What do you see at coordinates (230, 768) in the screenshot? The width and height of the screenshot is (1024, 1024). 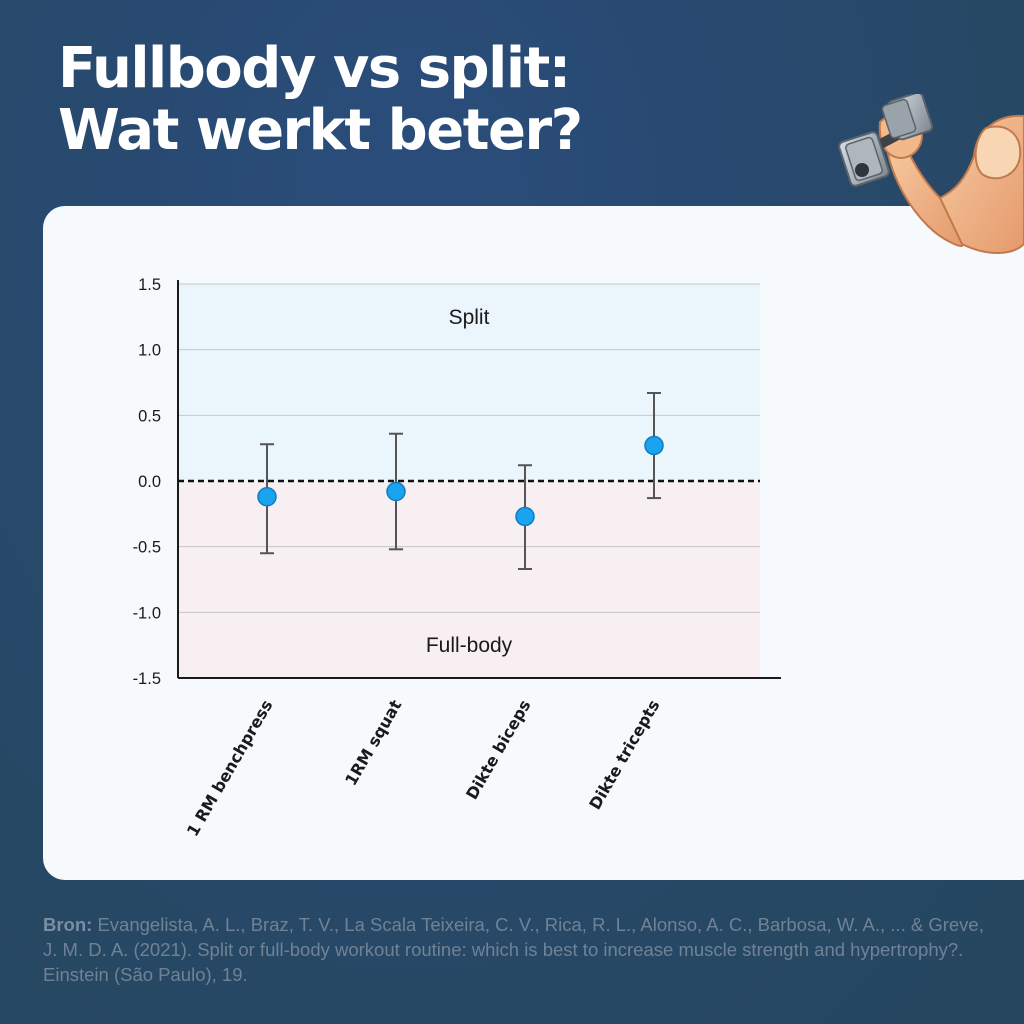 I see `x-tick-label: 1 RM benchpress` at bounding box center [230, 768].